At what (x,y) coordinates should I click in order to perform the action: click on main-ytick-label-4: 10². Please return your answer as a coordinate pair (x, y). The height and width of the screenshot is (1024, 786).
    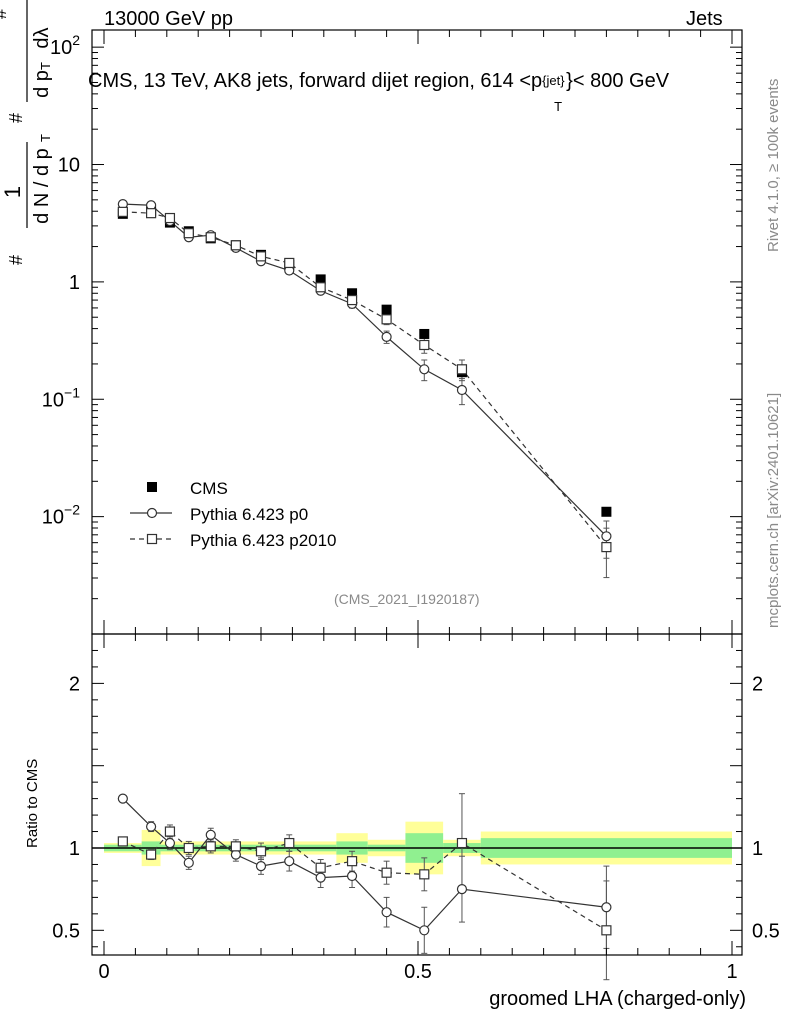
    Looking at the image, I should click on (65, 45).